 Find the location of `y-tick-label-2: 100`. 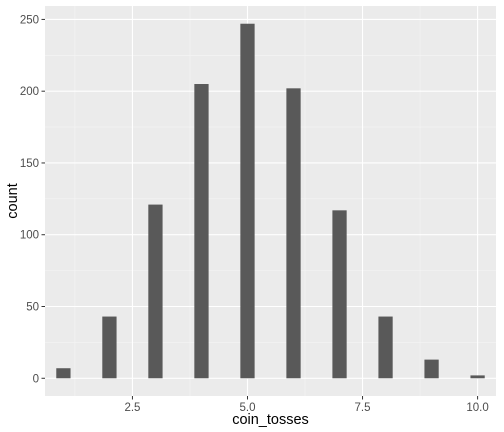

y-tick-label-2: 100 is located at coordinates (29, 236).